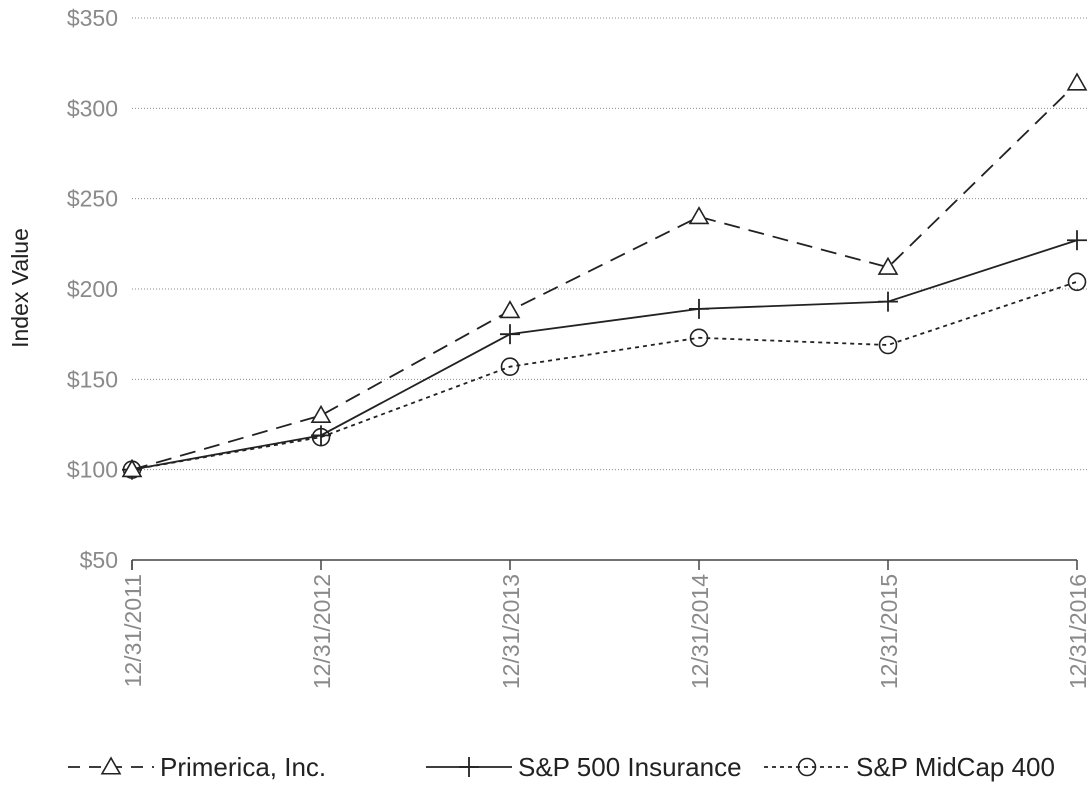 The image size is (1092, 790). I want to click on legend-marker-circle, so click(807, 767).